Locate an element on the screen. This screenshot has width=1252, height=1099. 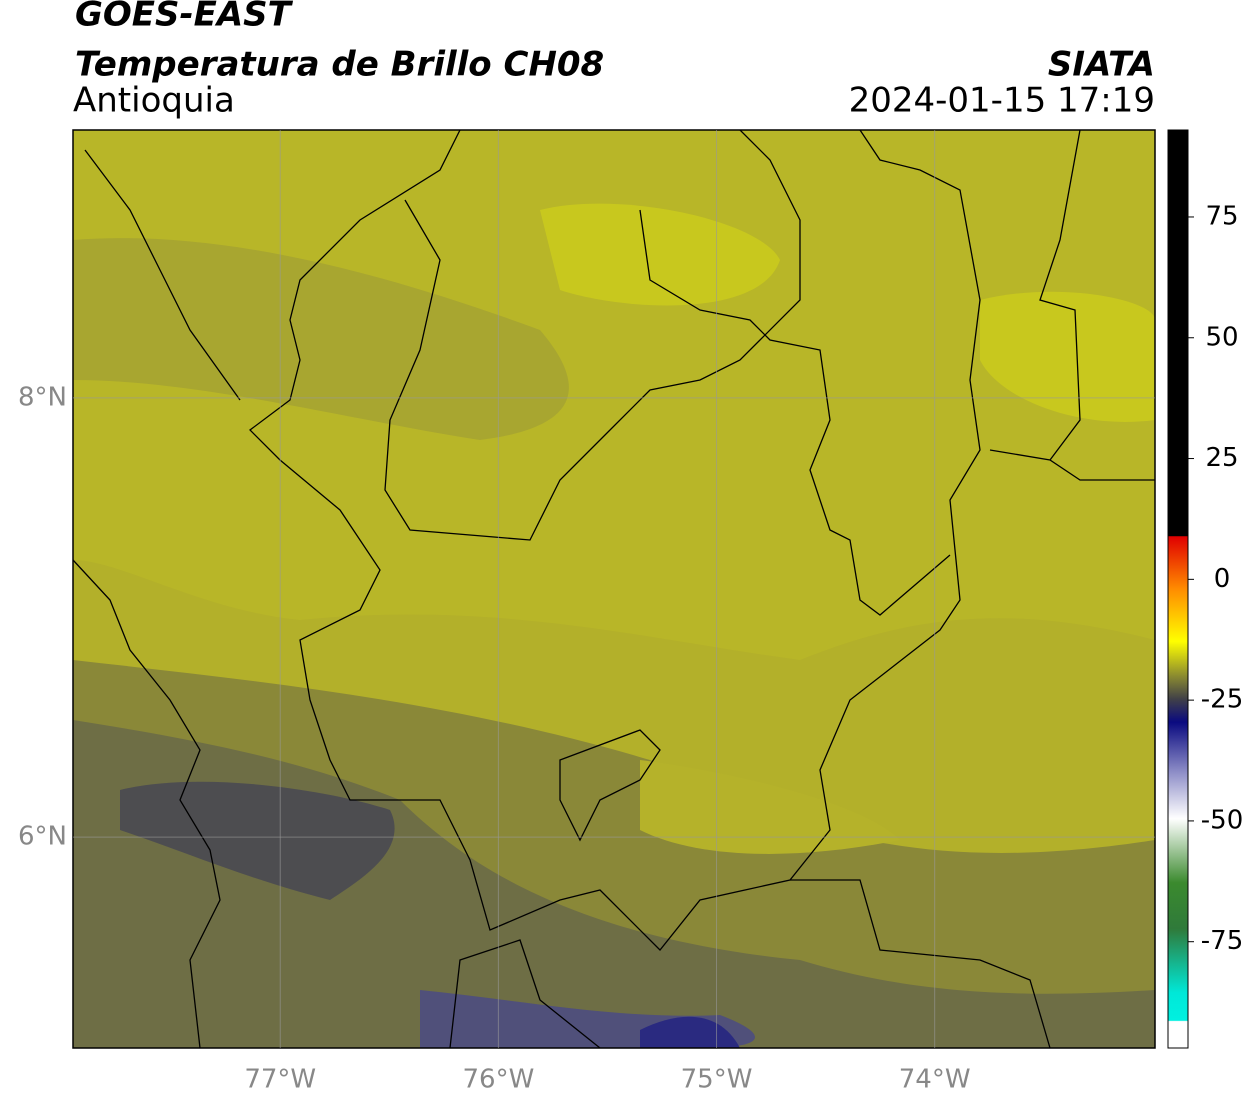
source: SIATA is located at coordinates (1101, 65).